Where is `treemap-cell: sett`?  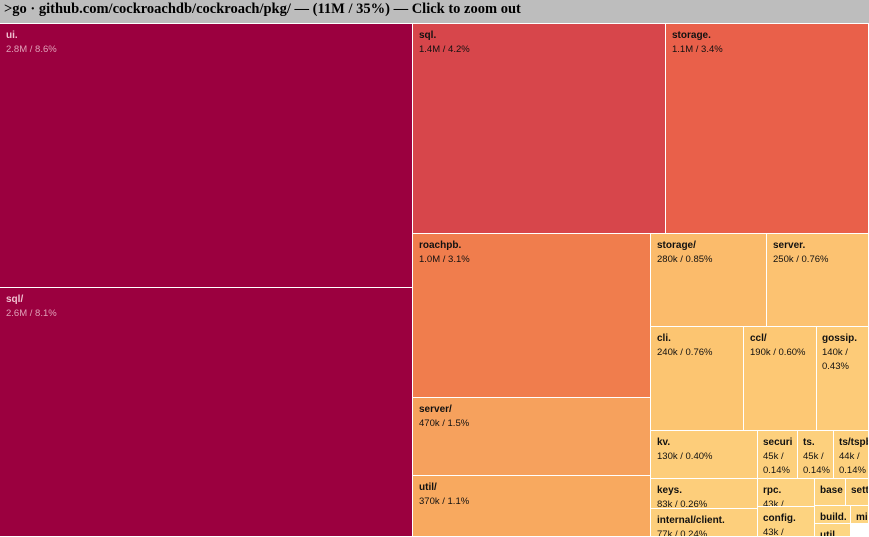 treemap-cell: sett is located at coordinates (857, 492).